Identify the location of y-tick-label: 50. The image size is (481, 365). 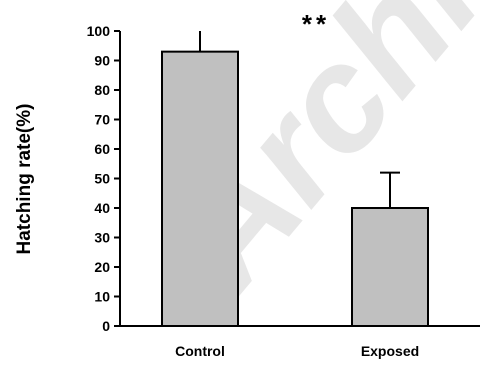
(102, 179).